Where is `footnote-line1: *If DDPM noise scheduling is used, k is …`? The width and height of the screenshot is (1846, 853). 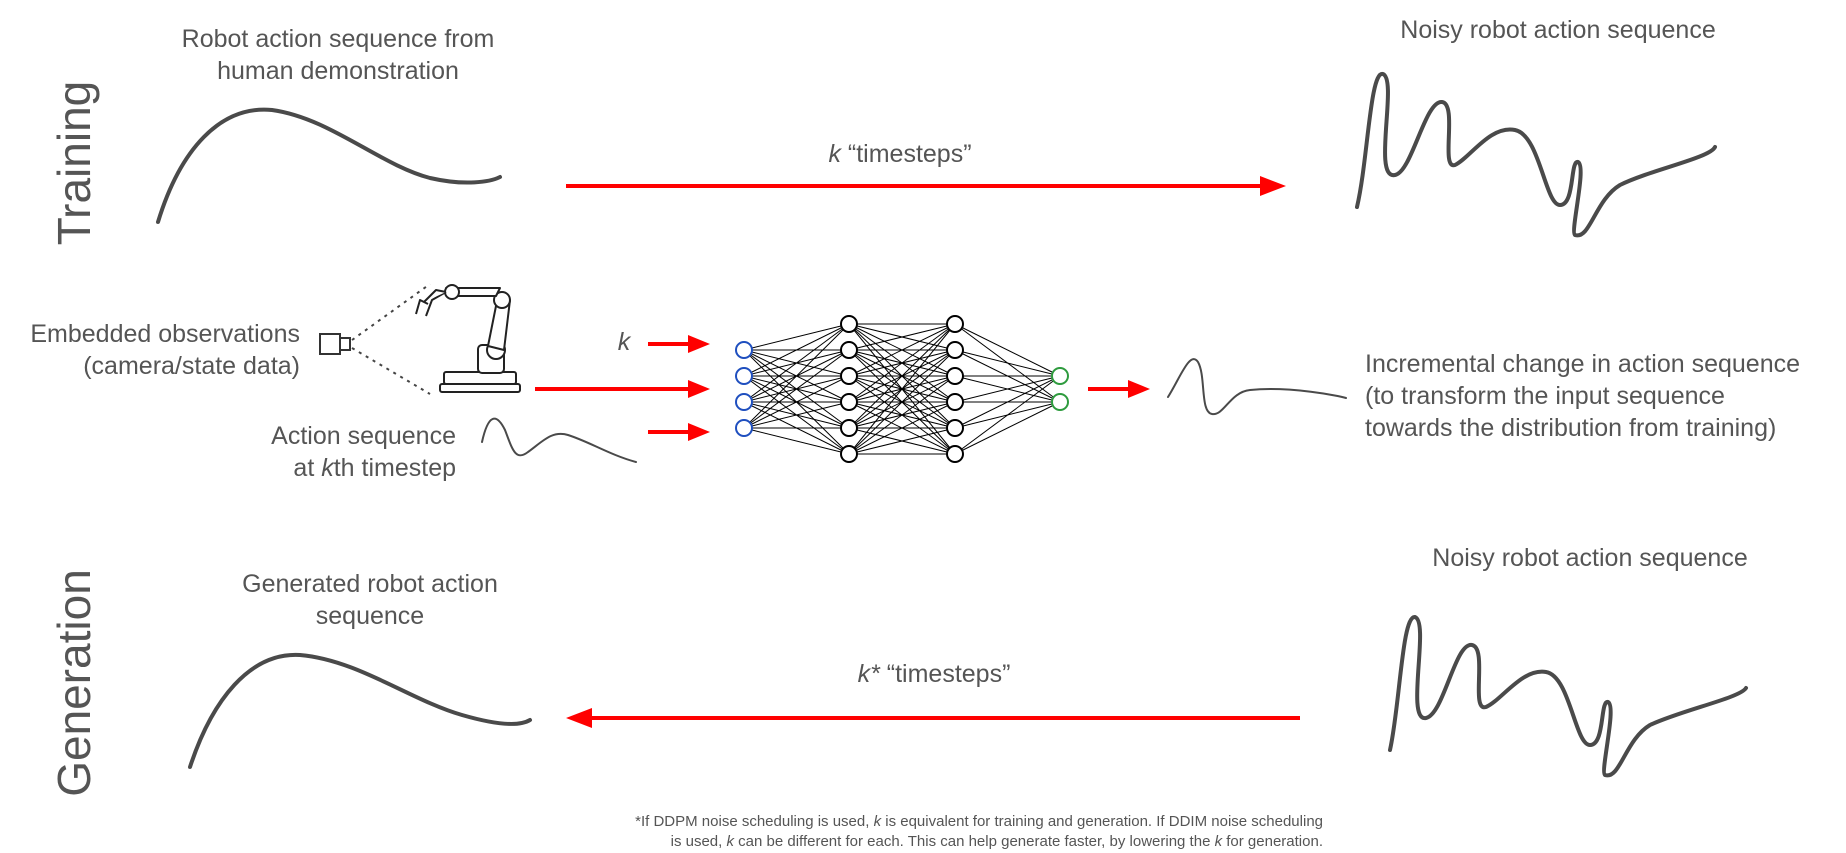 footnote-line1: *If DDPM noise scheduling is used, k is … is located at coordinates (979, 821).